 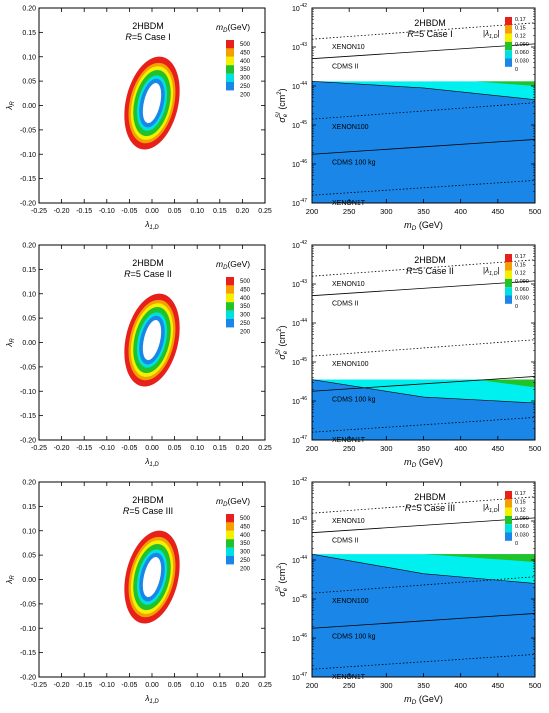 I want to click on limit-label: XENON1T, so click(x=349, y=440).